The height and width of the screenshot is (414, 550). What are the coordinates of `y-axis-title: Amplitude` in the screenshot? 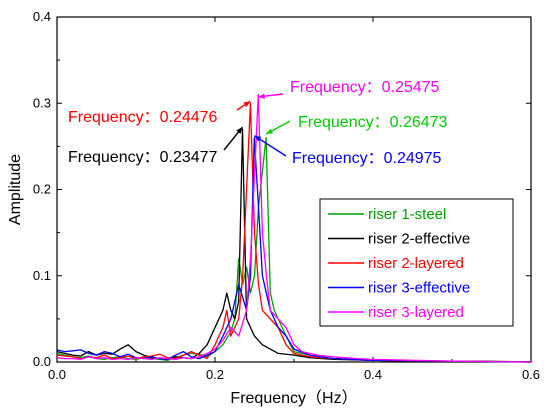 It's located at (15, 189).